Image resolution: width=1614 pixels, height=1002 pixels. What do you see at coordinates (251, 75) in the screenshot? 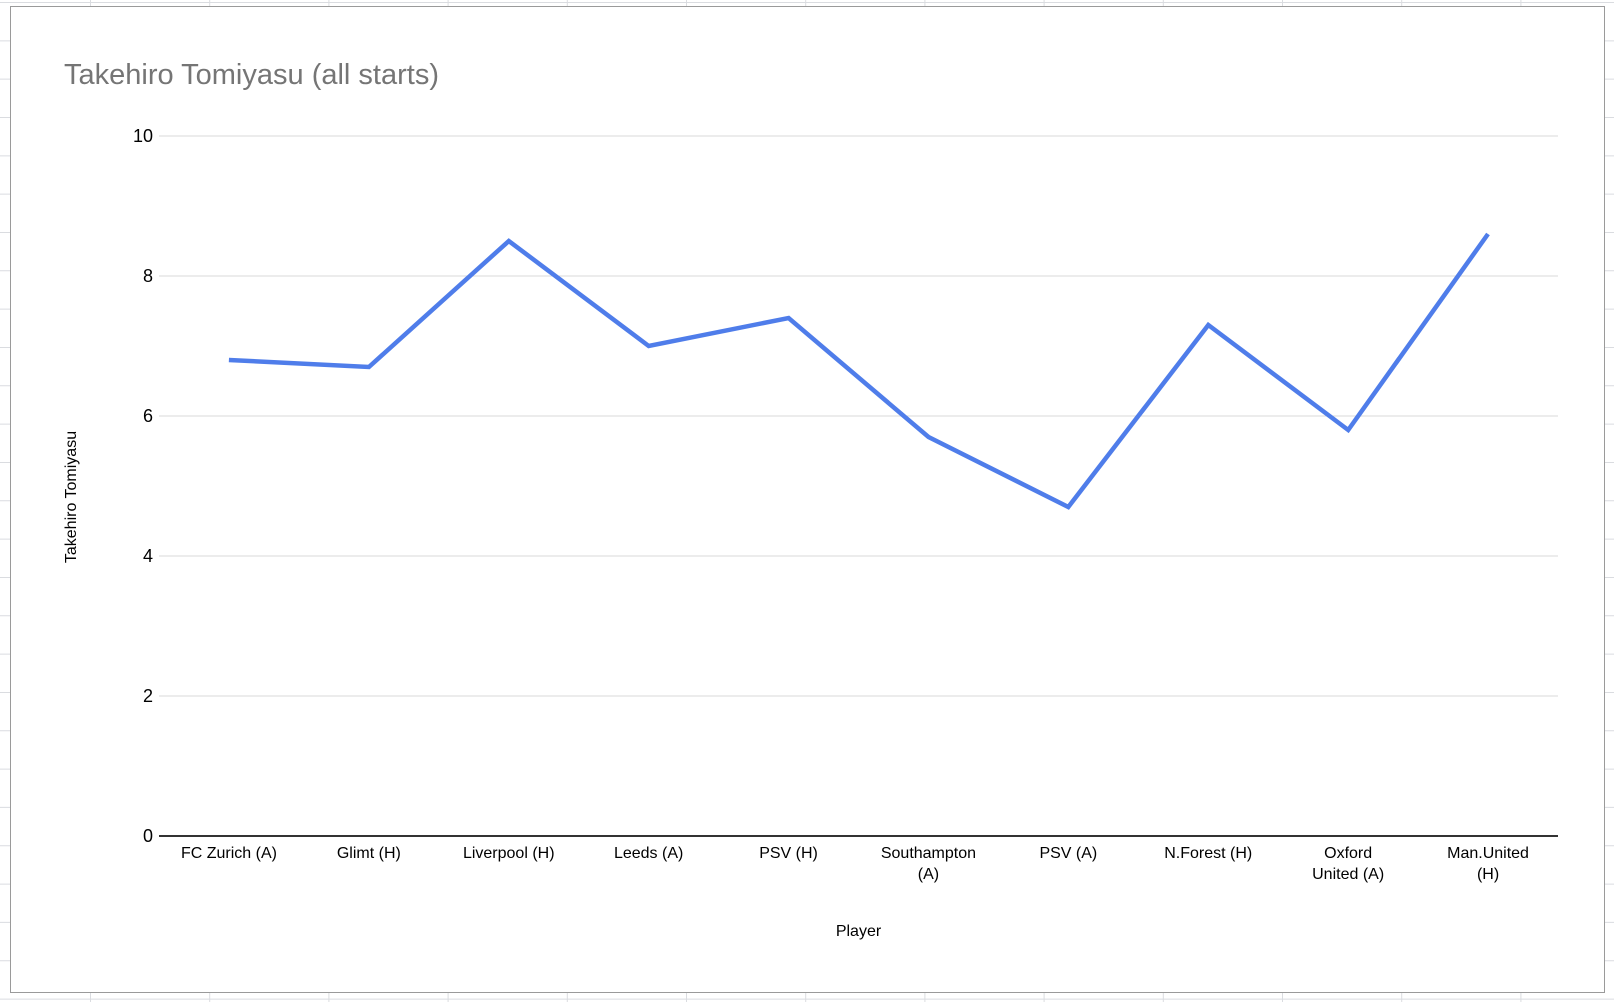
I see `chart-title: Takehiro Tomiyasu (all starts)` at bounding box center [251, 75].